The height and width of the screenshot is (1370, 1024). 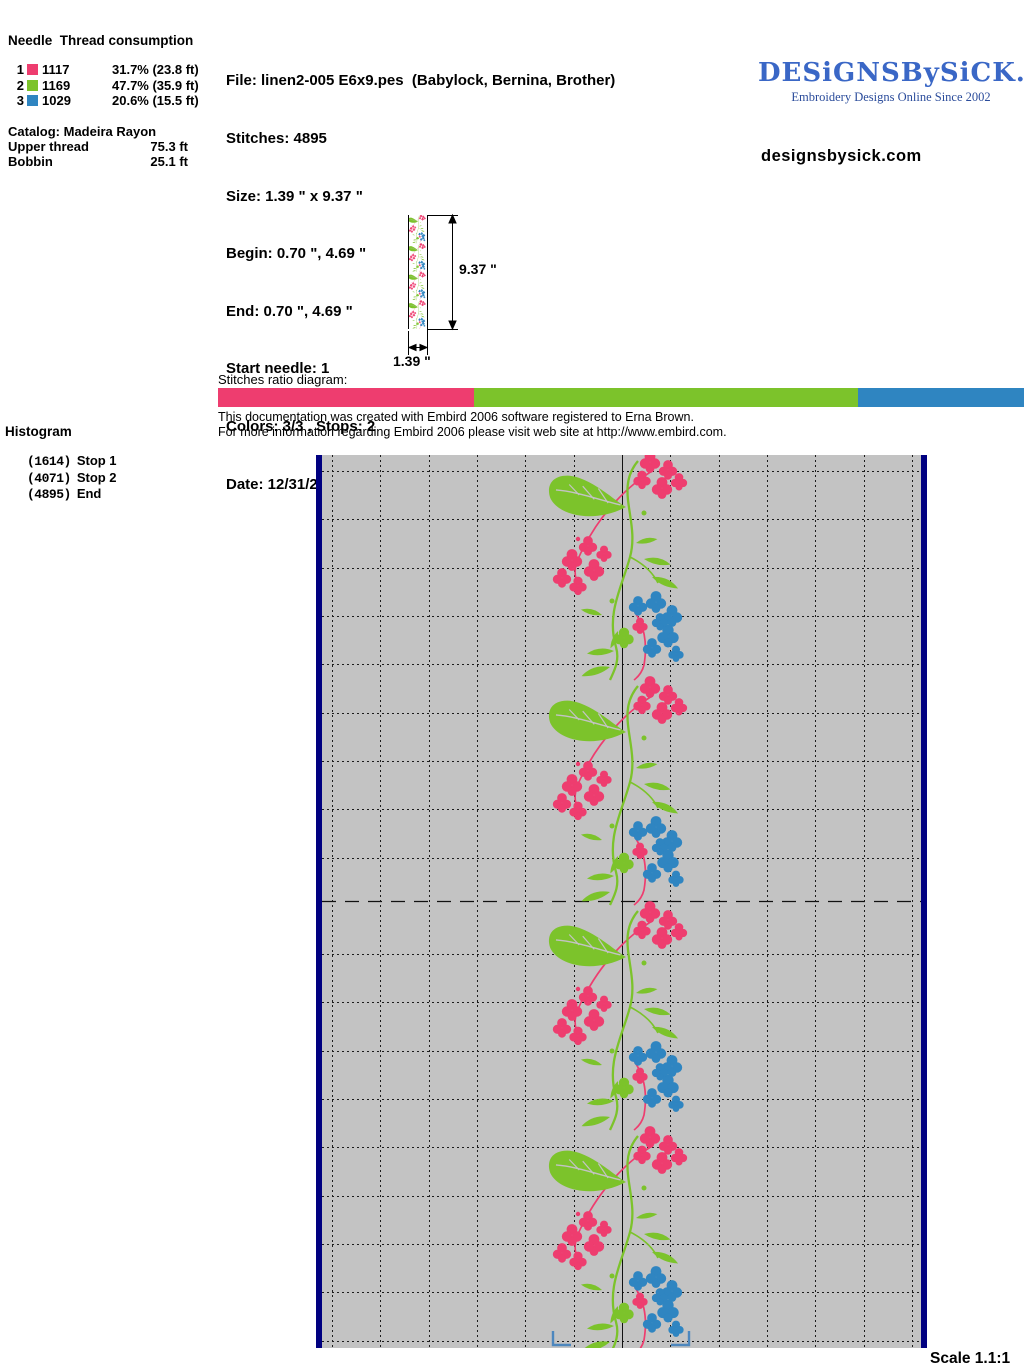 What do you see at coordinates (20, 70) in the screenshot?
I see `needle-number: 1` at bounding box center [20, 70].